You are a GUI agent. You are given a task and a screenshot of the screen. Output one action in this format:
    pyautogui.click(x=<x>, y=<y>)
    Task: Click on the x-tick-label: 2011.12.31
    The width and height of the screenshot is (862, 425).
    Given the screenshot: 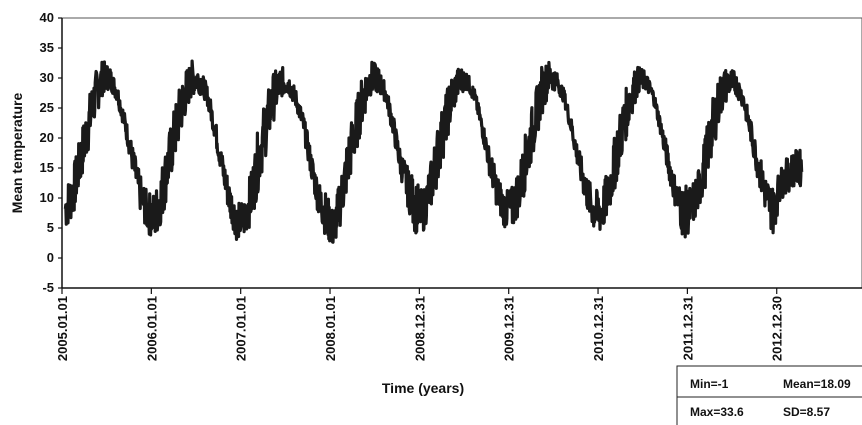 What is the action you would take?
    pyautogui.click(x=687, y=328)
    